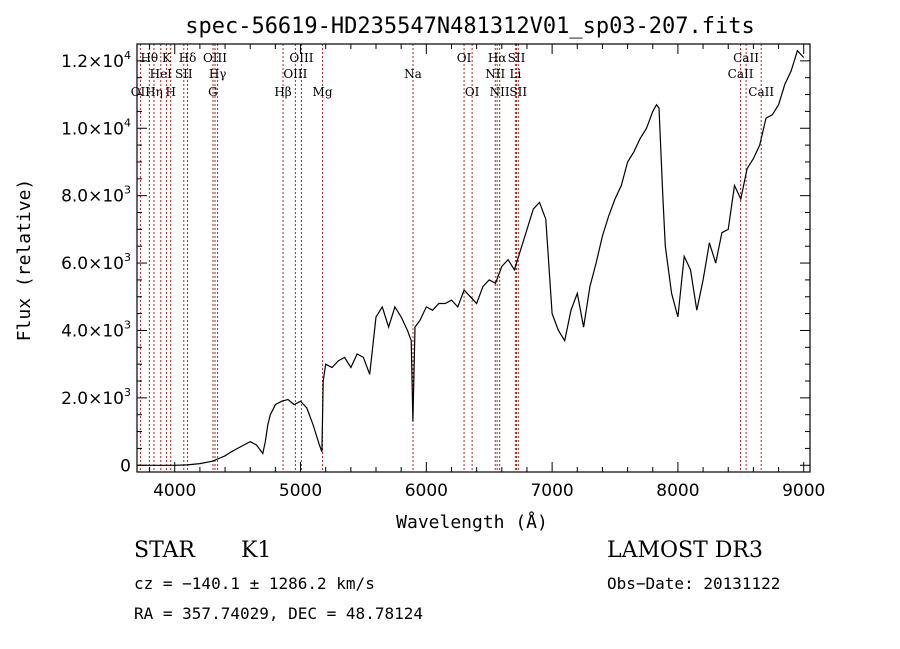 The height and width of the screenshot is (649, 900). What do you see at coordinates (96, 127) in the screenshot?
I see `y-tick-label: 1.0×10⁴` at bounding box center [96, 127].